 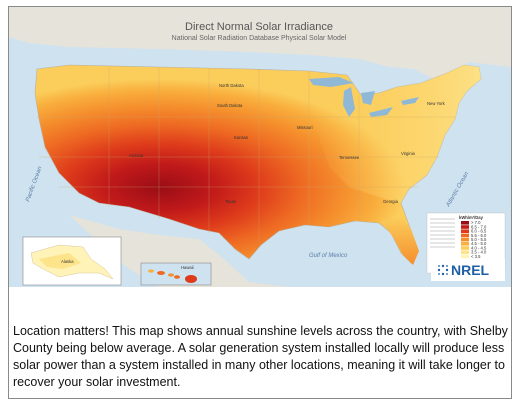 I want to click on legend-note-lines, so click(x=442, y=233).